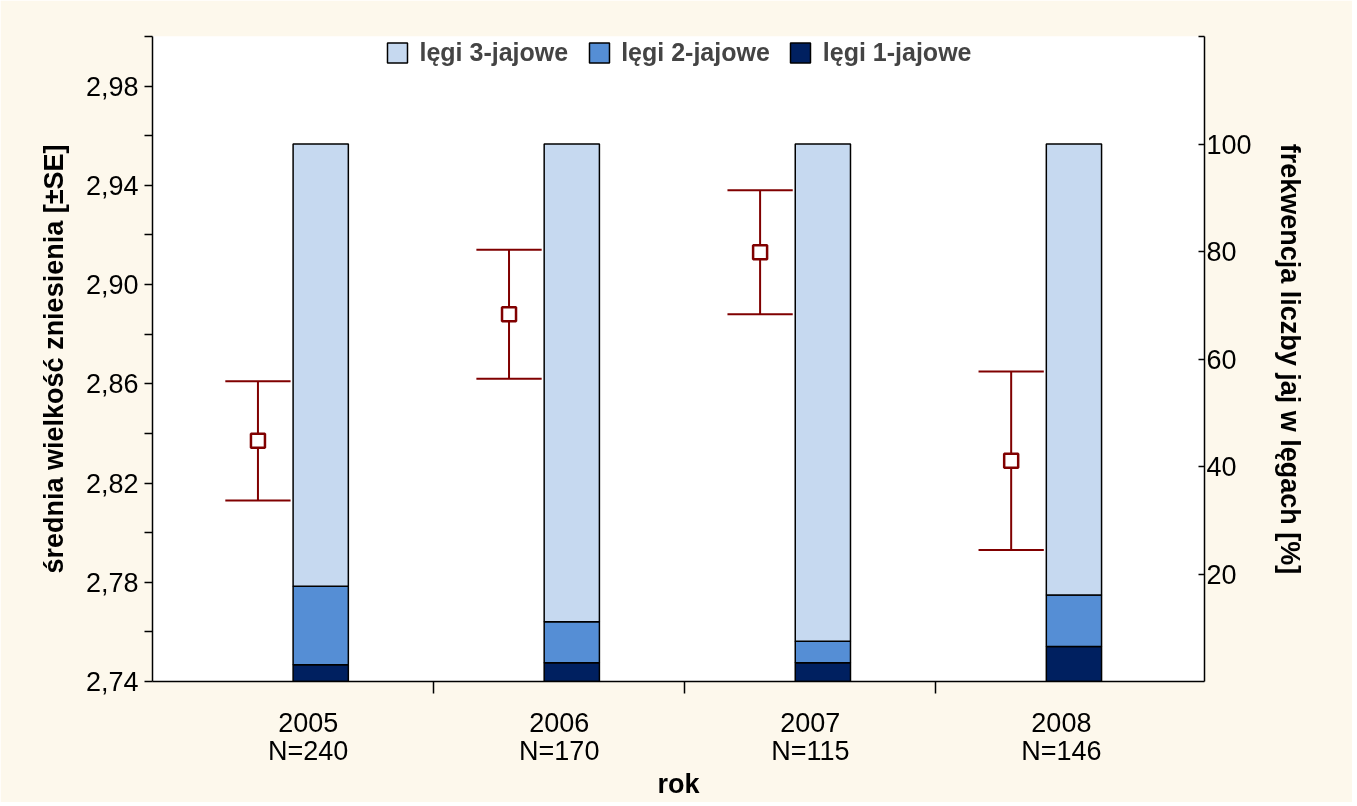  What do you see at coordinates (112, 185) in the screenshot?
I see `y-tick-label: 2,94` at bounding box center [112, 185].